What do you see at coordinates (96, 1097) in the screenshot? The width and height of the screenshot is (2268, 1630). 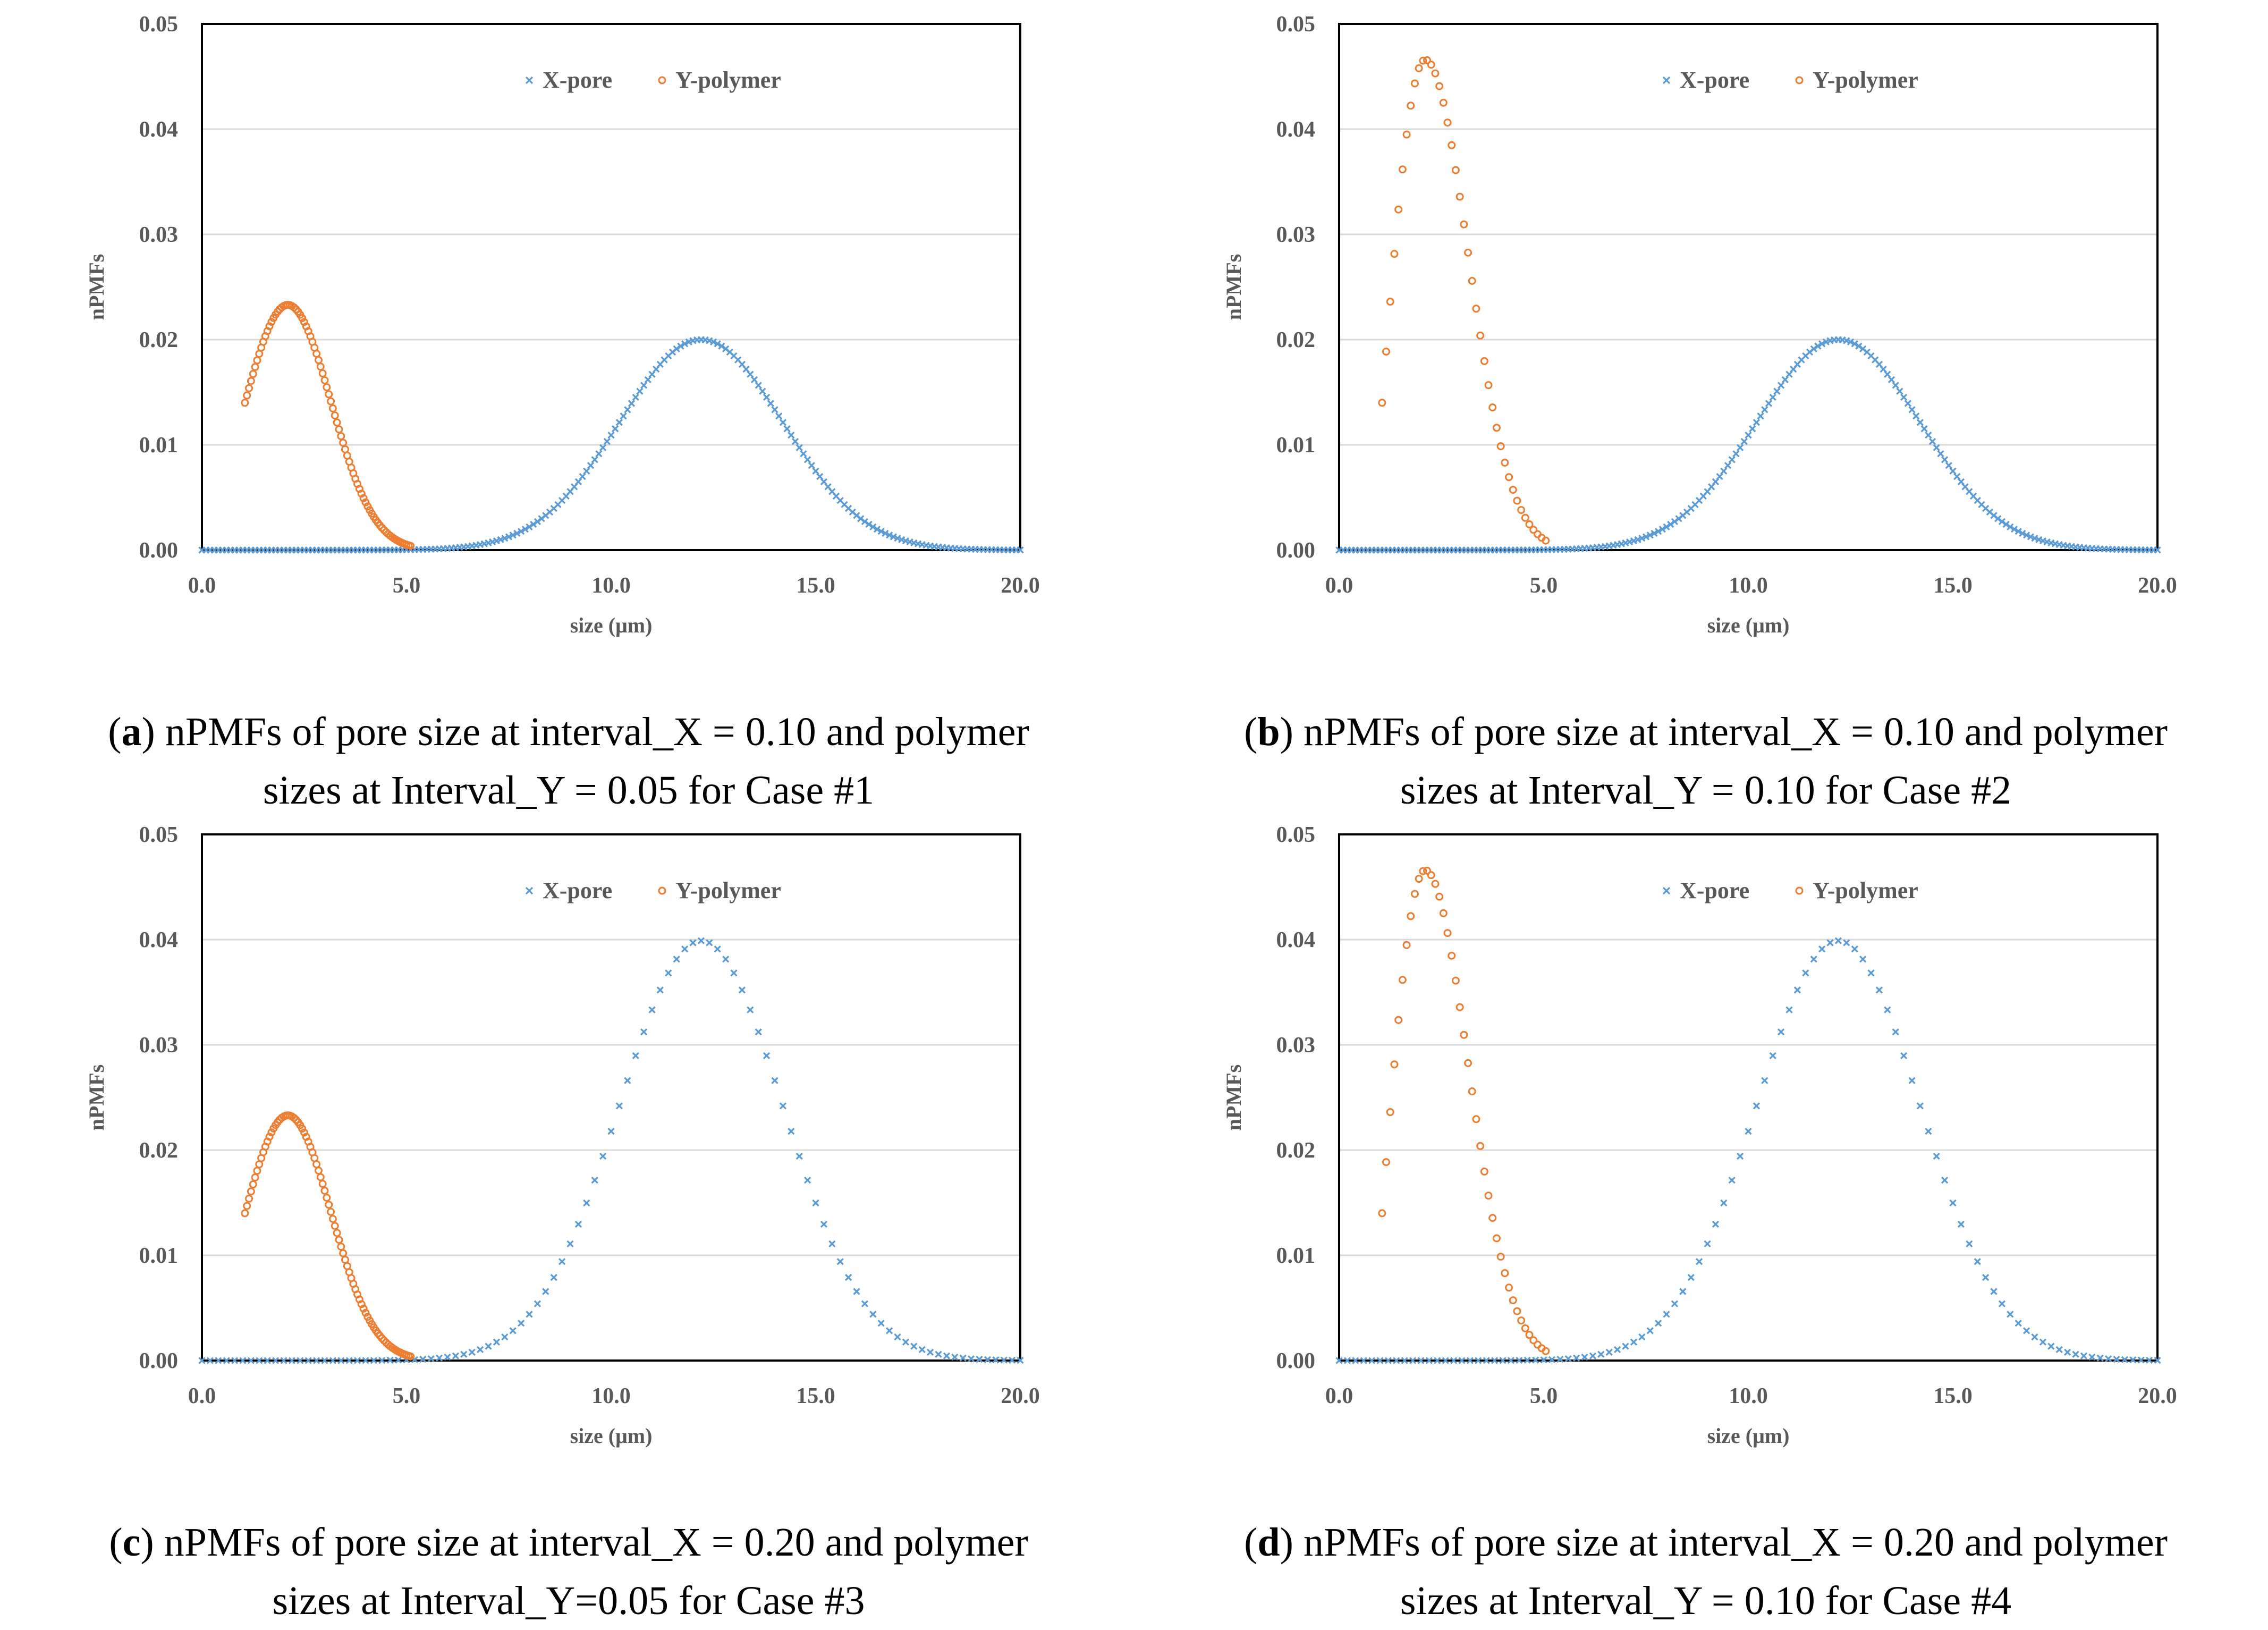 I see `chart-c-y-axis-label: nPMFs` at bounding box center [96, 1097].